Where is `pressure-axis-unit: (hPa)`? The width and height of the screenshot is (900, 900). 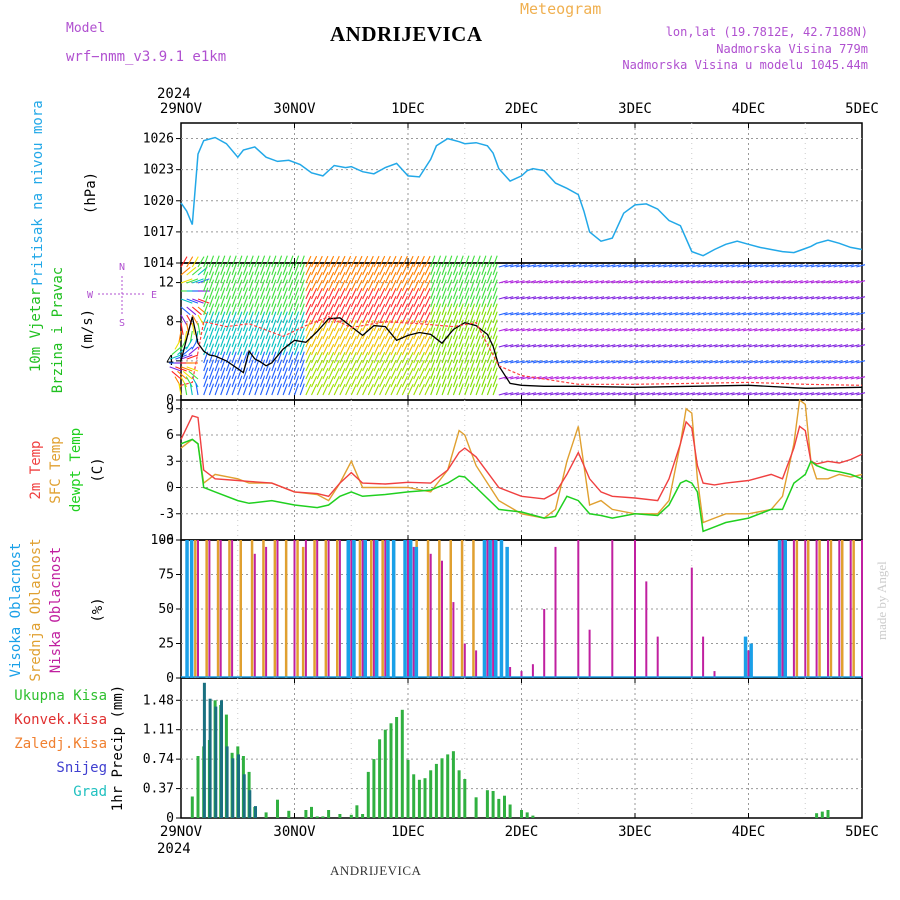
pressure-axis-unit: (hPa) is located at coordinates (91, 193).